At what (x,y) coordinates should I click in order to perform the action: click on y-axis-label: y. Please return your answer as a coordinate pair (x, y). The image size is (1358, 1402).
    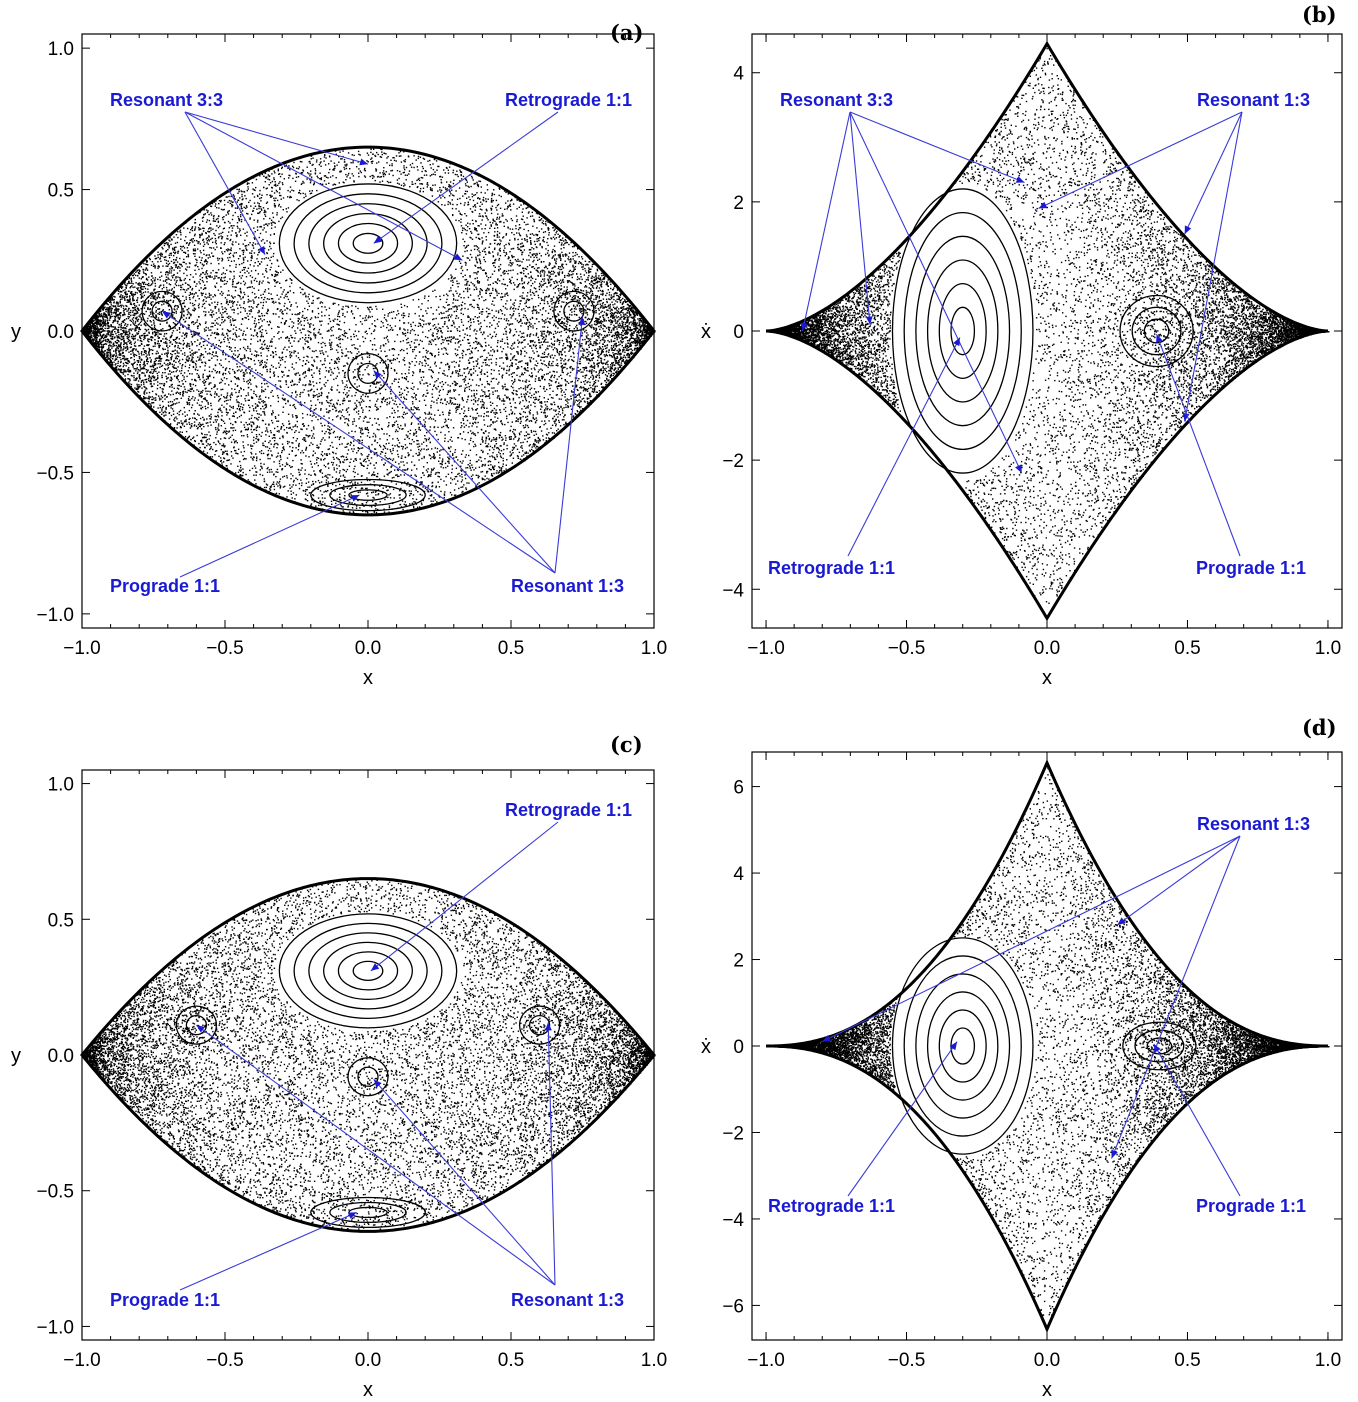
    Looking at the image, I should click on (16, 1056).